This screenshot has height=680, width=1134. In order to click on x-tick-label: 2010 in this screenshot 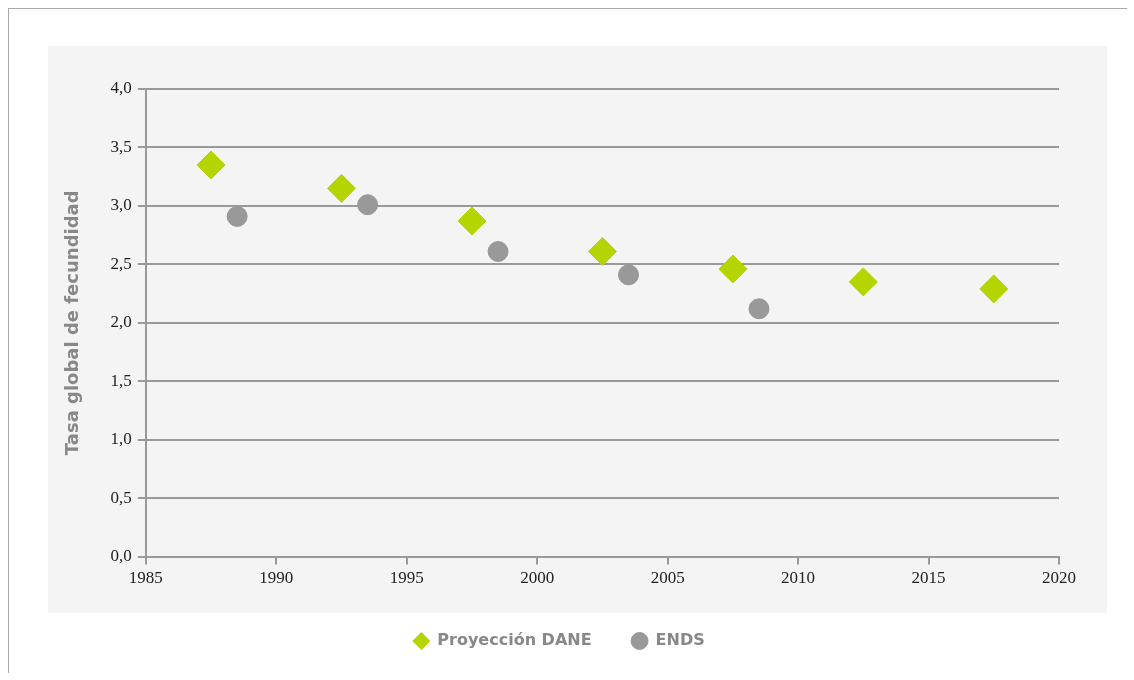, I will do `click(798, 578)`.